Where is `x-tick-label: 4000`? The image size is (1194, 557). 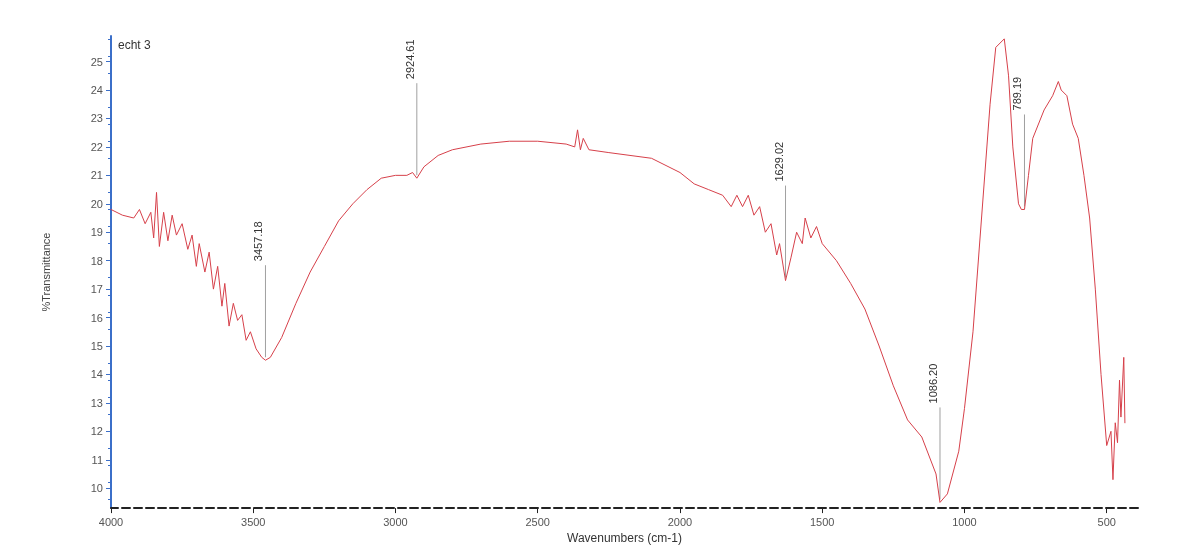 x-tick-label: 4000 is located at coordinates (111, 521).